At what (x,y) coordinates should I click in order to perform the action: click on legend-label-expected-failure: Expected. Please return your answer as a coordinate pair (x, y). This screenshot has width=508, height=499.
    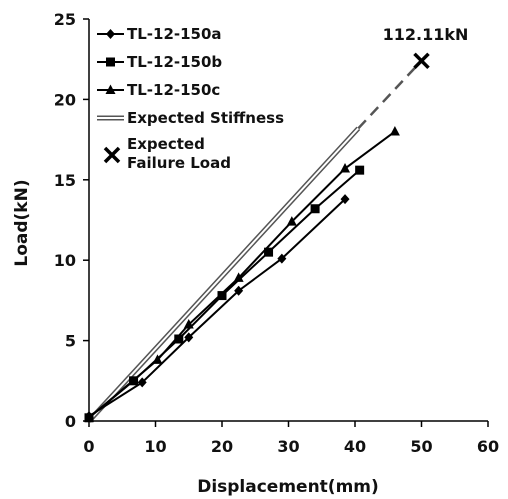
    Looking at the image, I should click on (166, 144).